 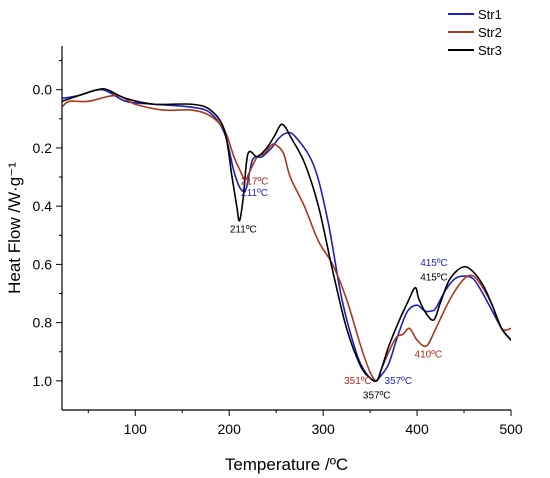 What do you see at coordinates (255, 181) in the screenshot?
I see `peak-annotation: 217ºC` at bounding box center [255, 181].